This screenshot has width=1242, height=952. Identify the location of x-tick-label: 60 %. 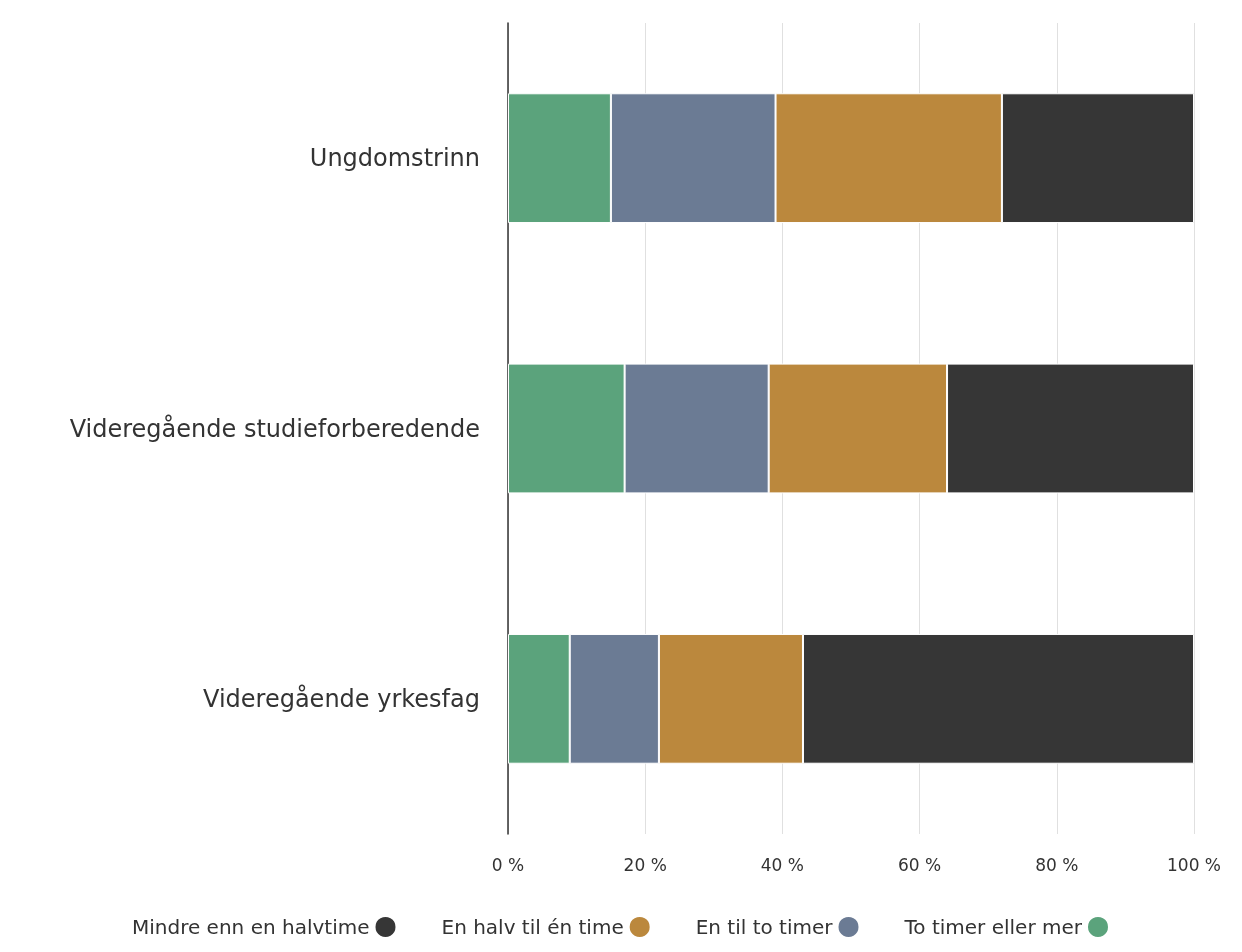
(920, 864).